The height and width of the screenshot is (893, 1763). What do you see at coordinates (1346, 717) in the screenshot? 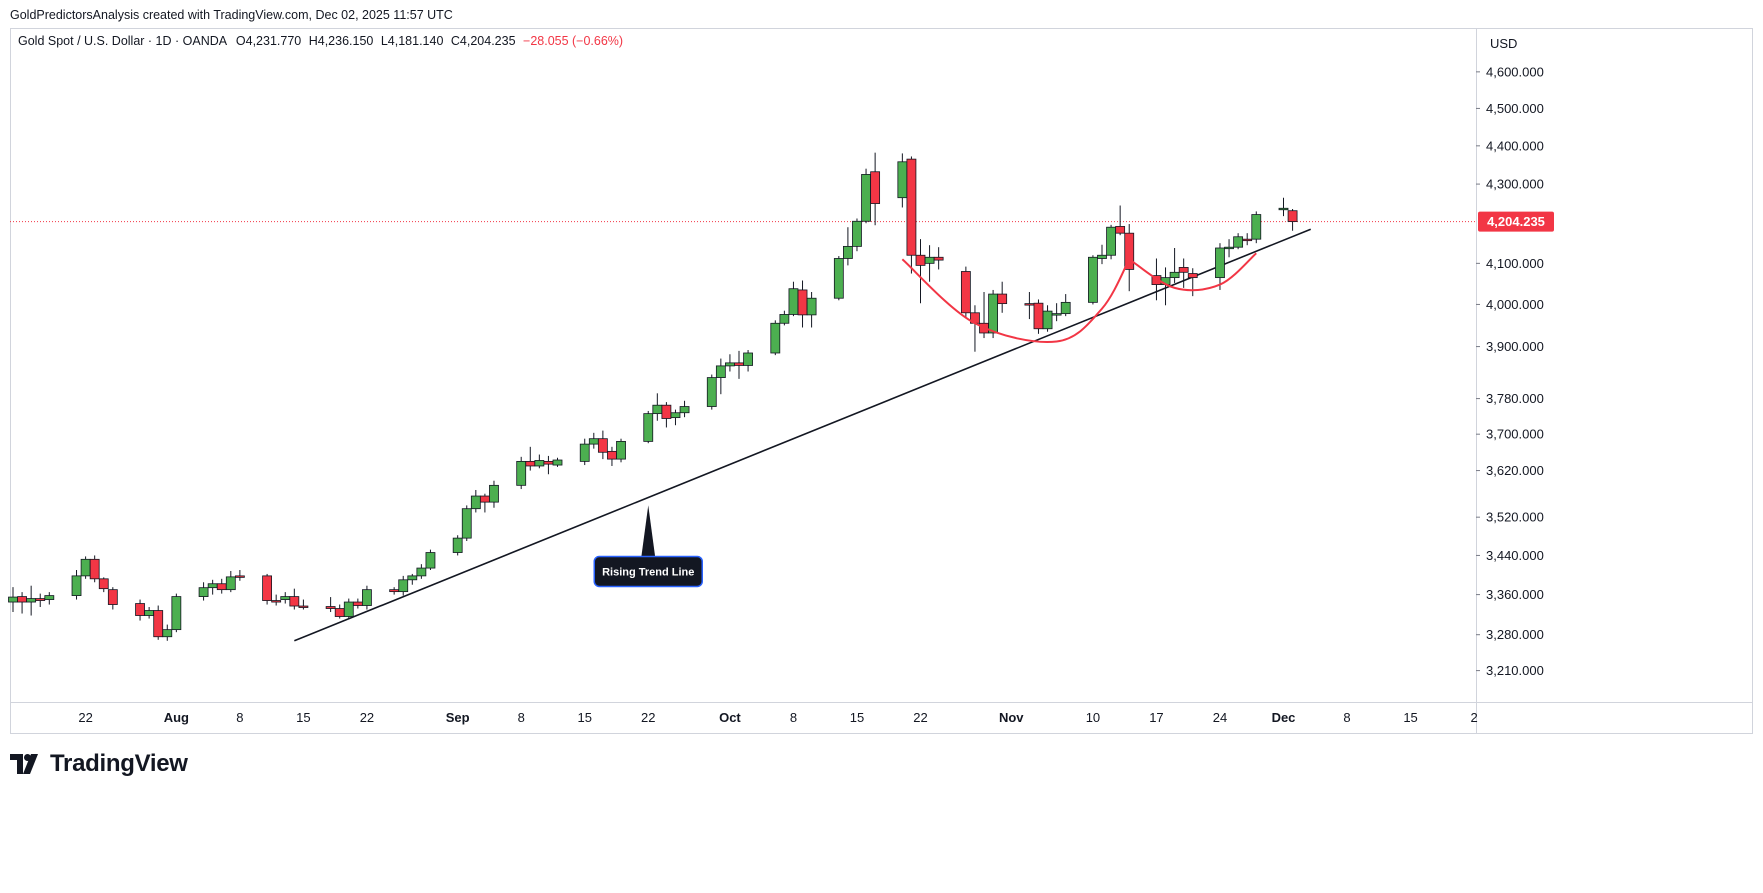
I see `x-tick-label: 8` at bounding box center [1346, 717].